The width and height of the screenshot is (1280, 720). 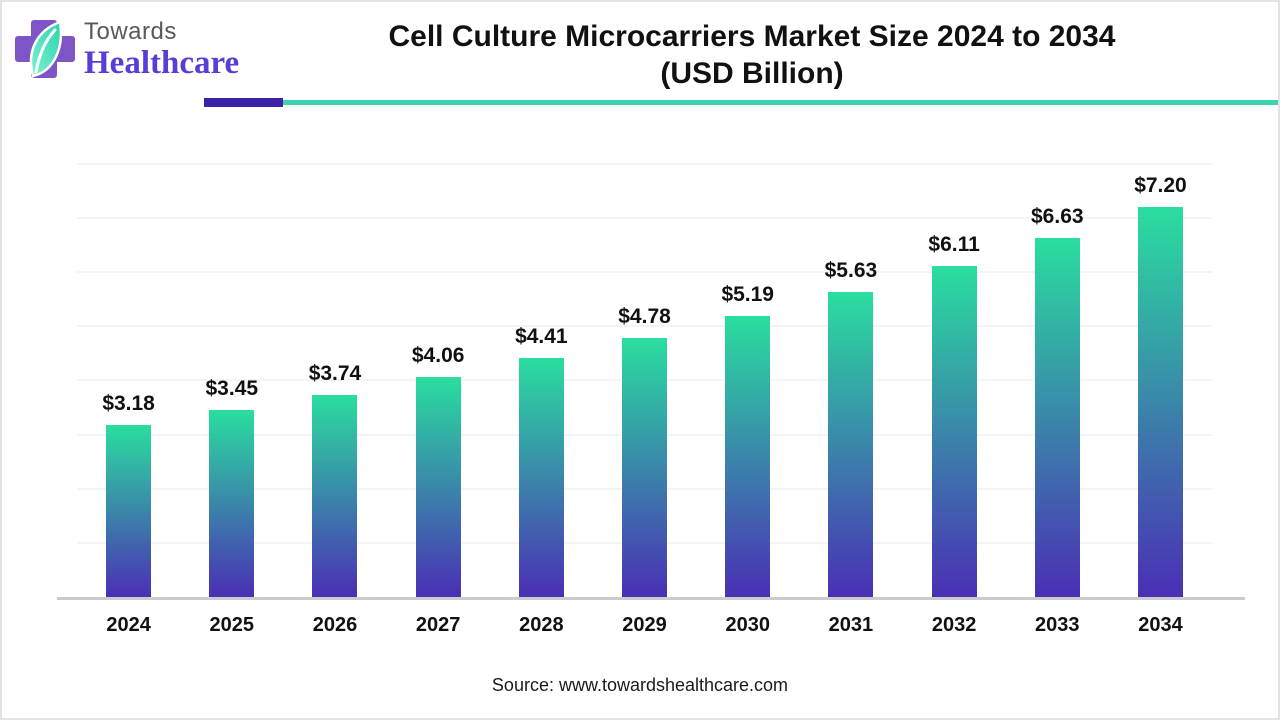 I want to click on bar-column: $6.63 2033, so click(x=1057, y=400).